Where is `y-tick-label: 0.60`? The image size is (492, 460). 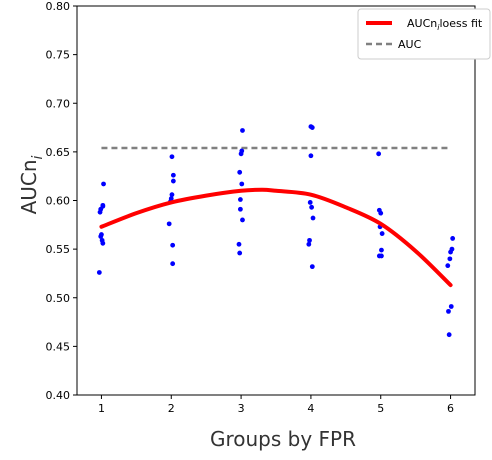 y-tick-label: 0.60 is located at coordinates (58, 201).